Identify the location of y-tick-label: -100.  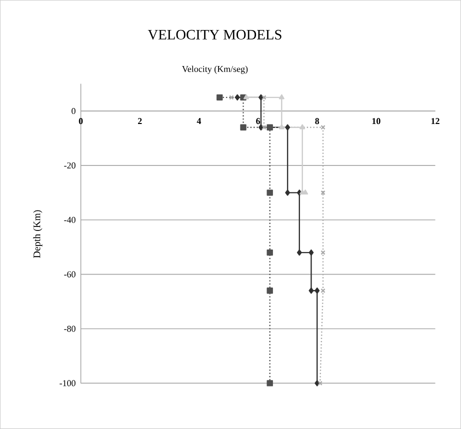
(68, 383).